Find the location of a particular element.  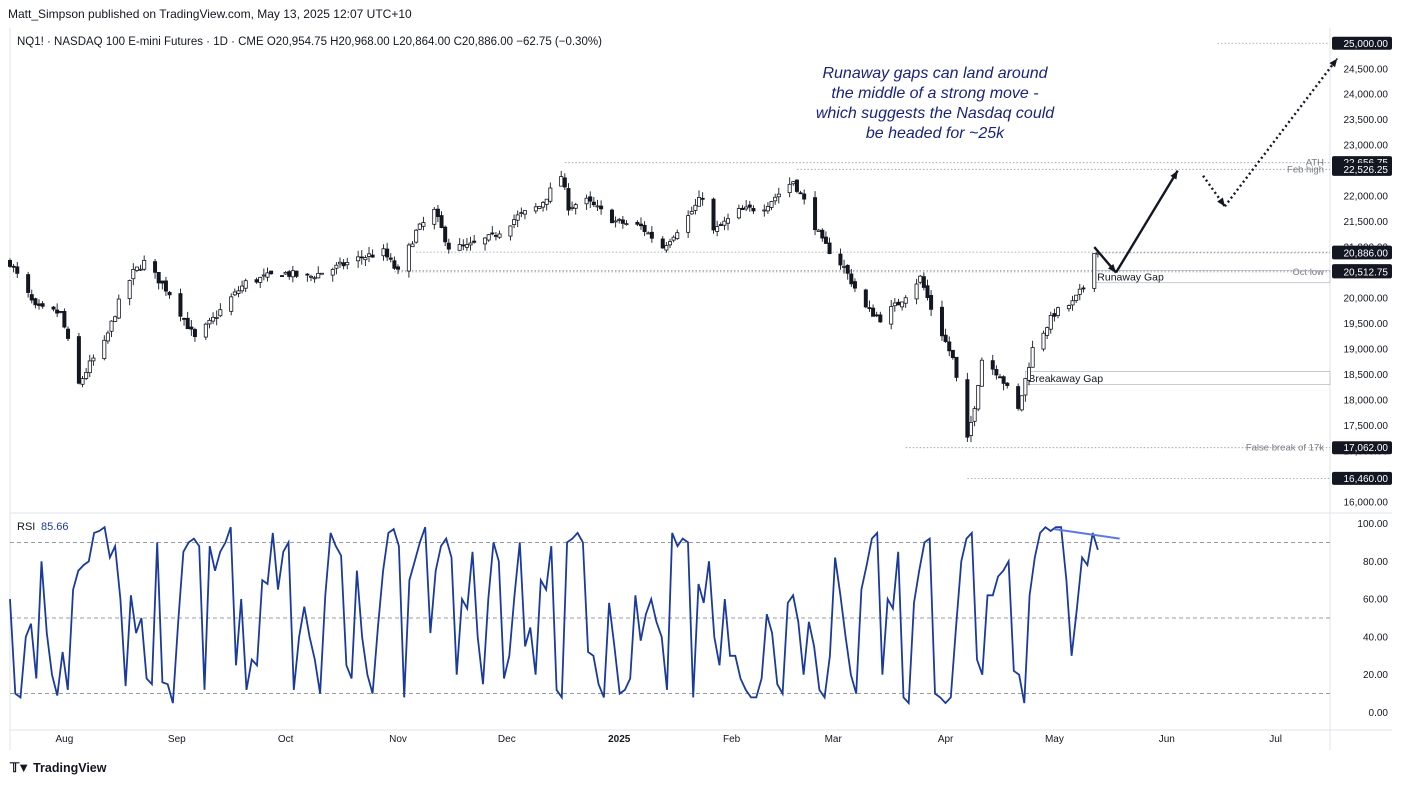

time-tick-0: Aug is located at coordinates (64, 739).